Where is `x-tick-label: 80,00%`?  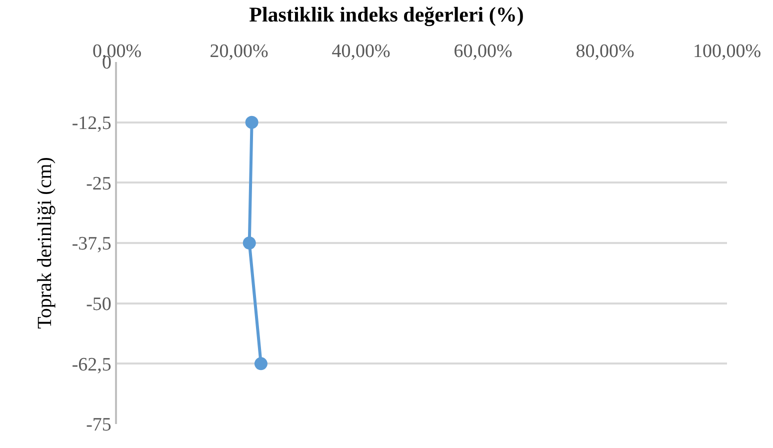
x-tick-label: 80,00% is located at coordinates (605, 51).